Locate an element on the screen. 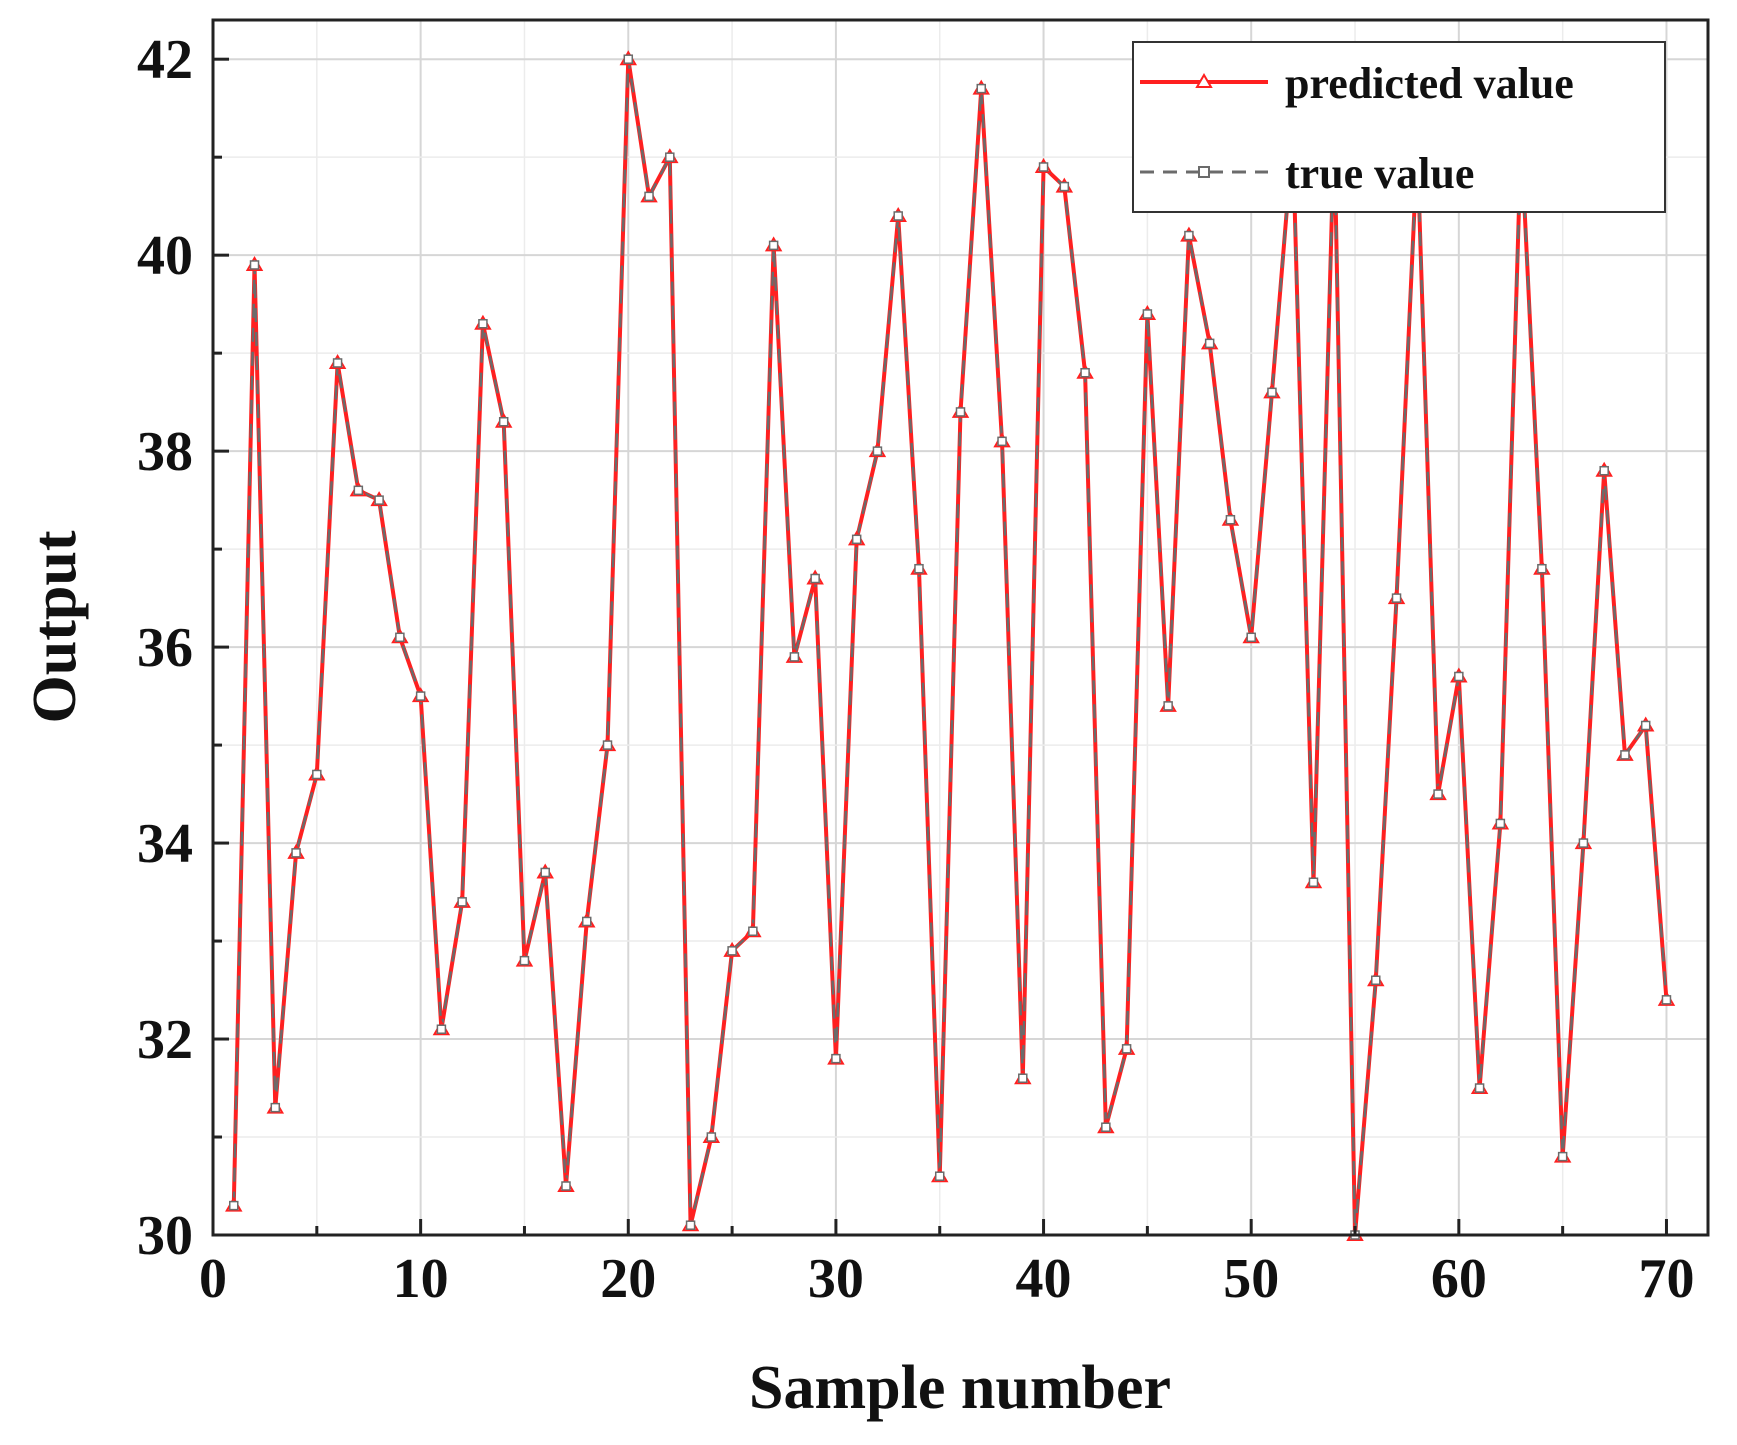 The height and width of the screenshot is (1445, 1737). x-tick-label: 20 is located at coordinates (628, 1279).